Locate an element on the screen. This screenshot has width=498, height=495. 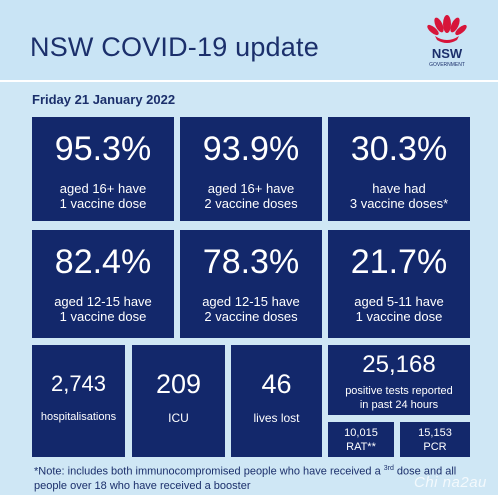
stat-tile-hospitalisations: 2,743 hospitalisations is located at coordinates (78, 401).